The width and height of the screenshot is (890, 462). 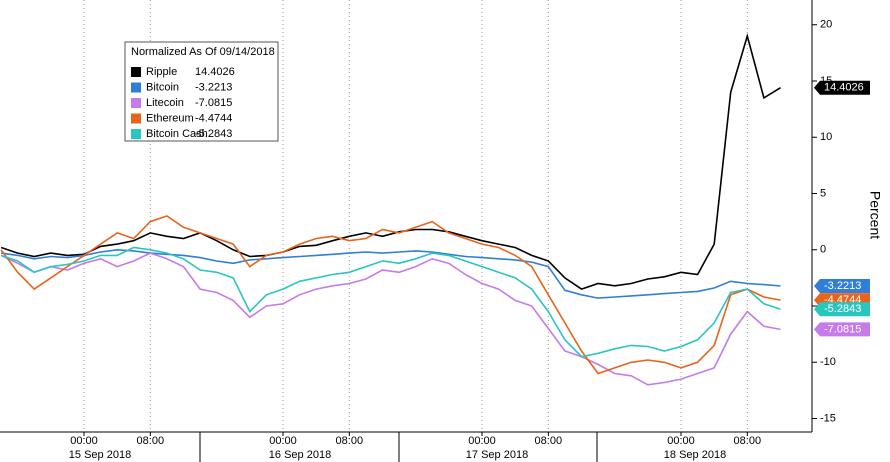 I want to click on y-tick-label: 10, so click(x=826, y=137).